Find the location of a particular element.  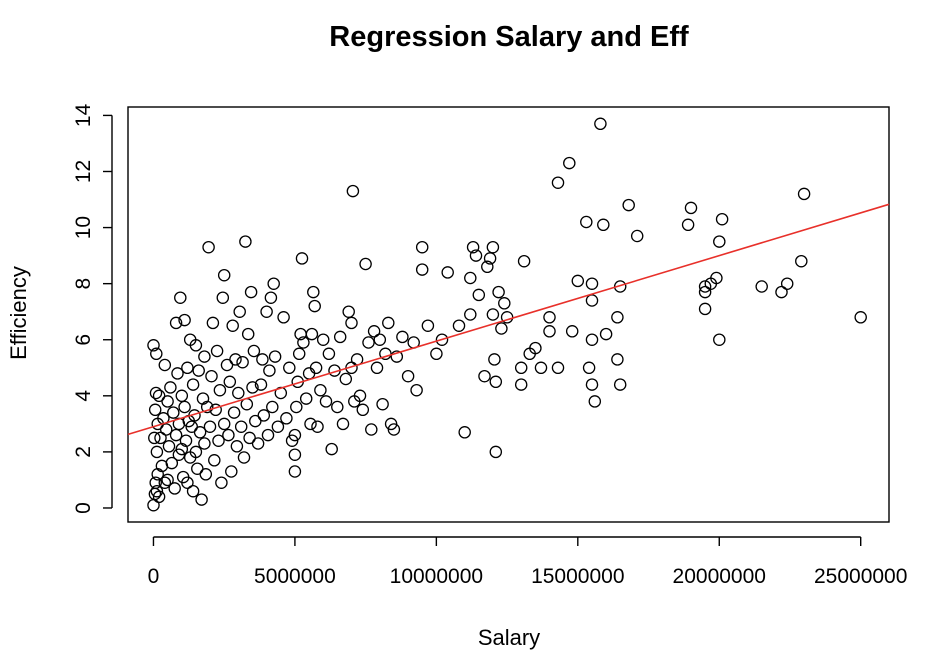

y-tick-label: 10 is located at coordinates (83, 227).